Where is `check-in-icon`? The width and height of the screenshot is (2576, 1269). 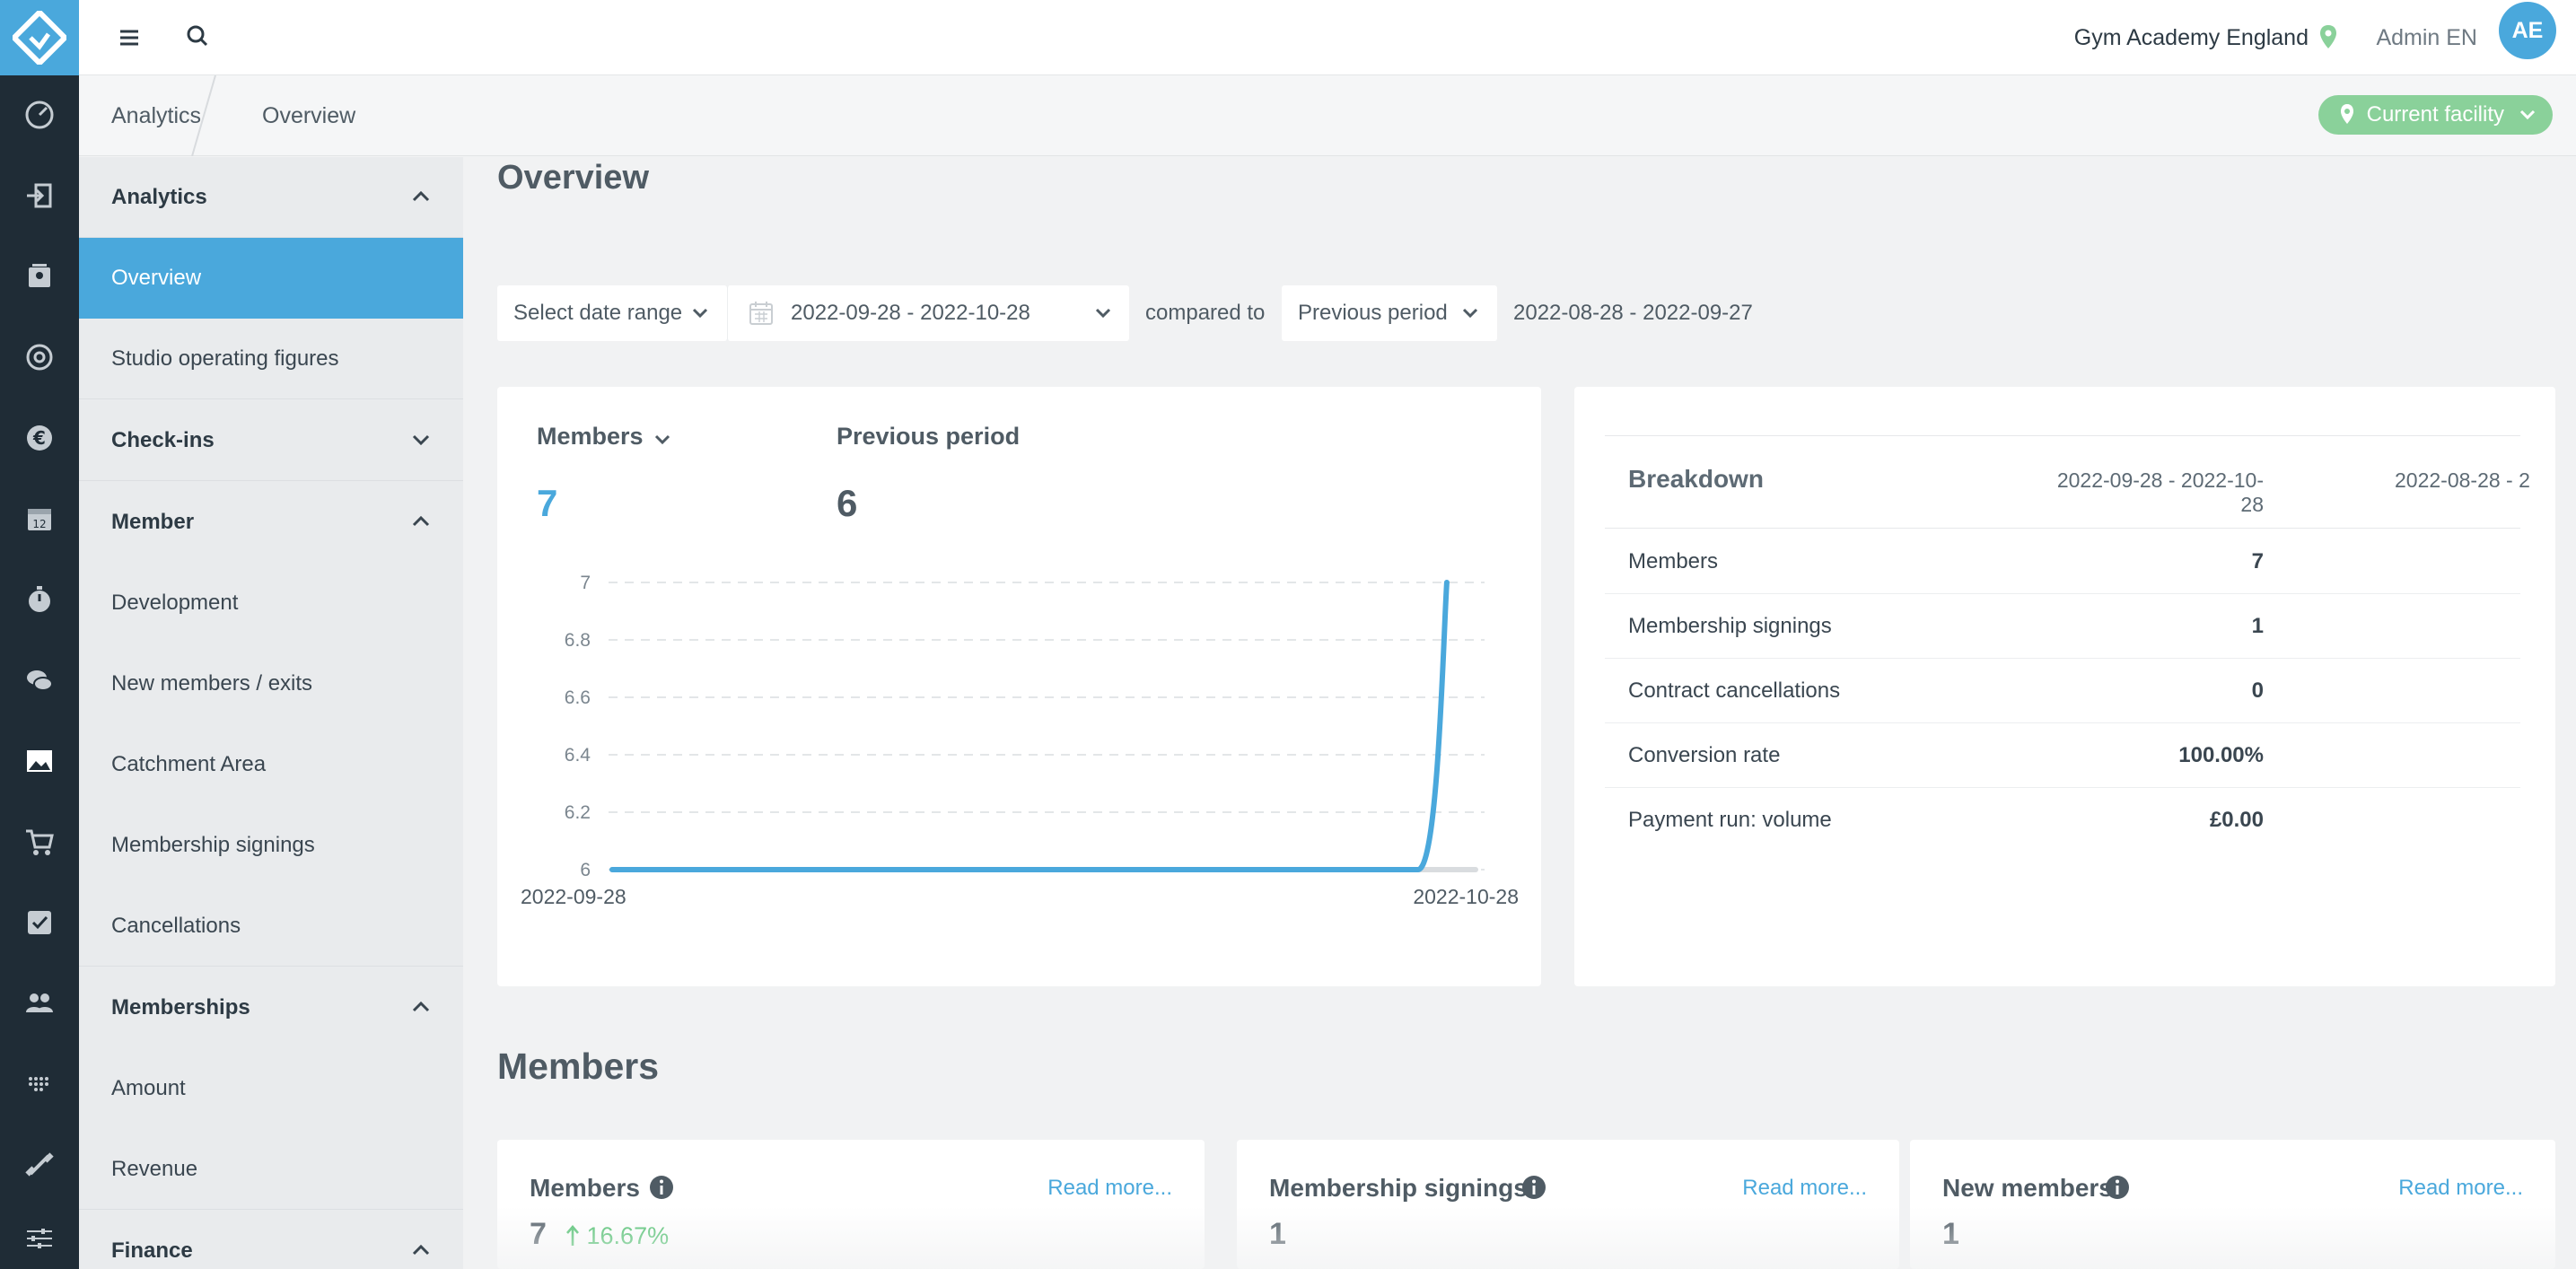 check-in-icon is located at coordinates (39, 196).